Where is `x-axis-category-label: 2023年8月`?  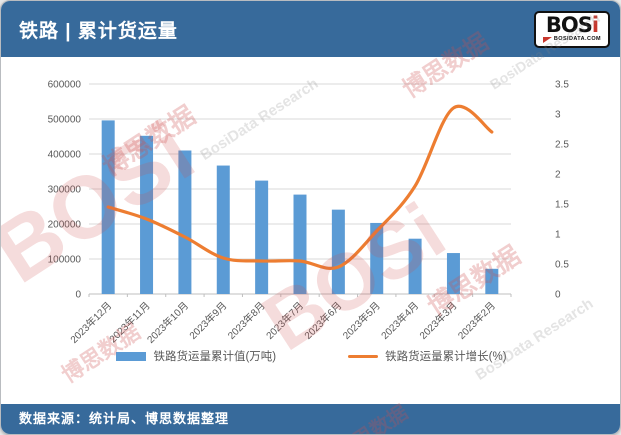 x-axis-category-label: 2023年8月 is located at coordinates (246, 320).